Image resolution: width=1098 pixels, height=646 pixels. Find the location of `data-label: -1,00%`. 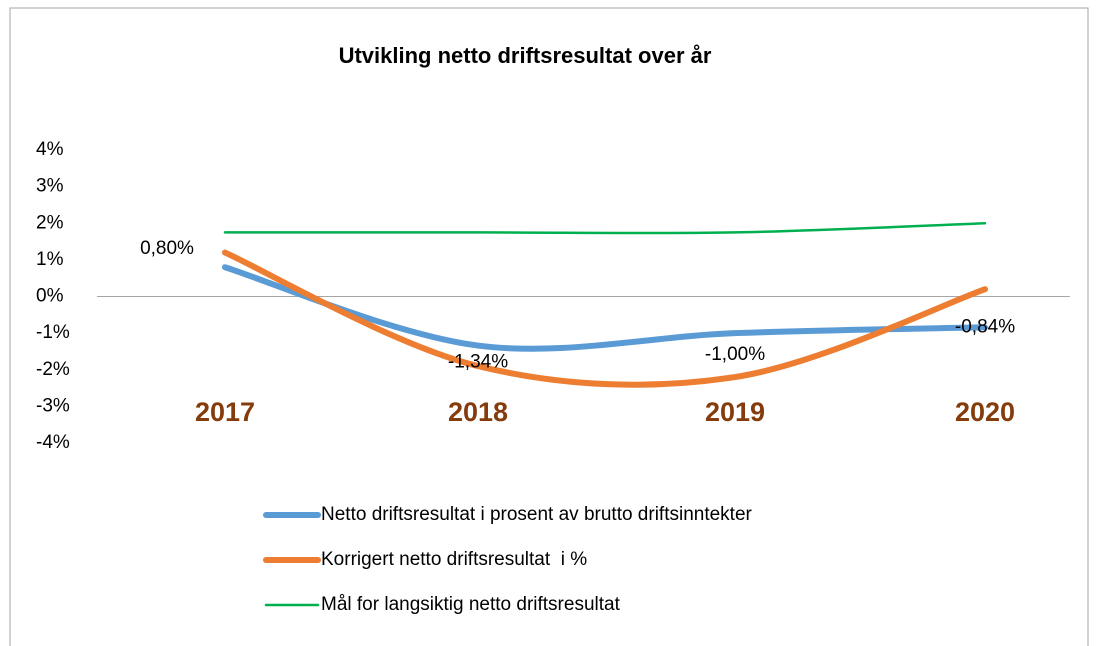

data-label: -1,00% is located at coordinates (735, 354).